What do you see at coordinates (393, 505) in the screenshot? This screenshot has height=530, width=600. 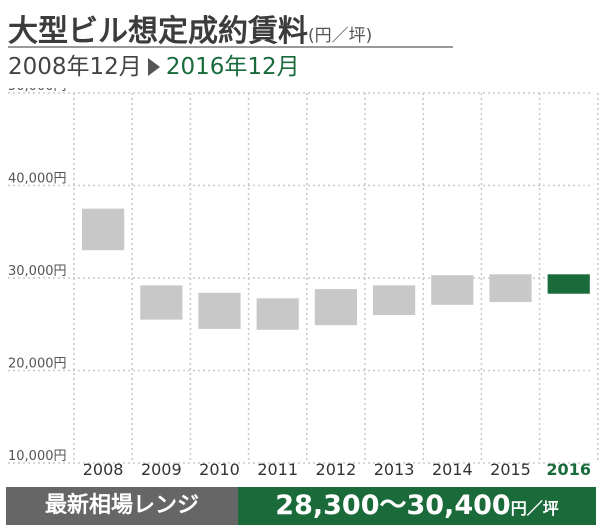 I see `latest-range-value: 28,300〜30,400` at bounding box center [393, 505].